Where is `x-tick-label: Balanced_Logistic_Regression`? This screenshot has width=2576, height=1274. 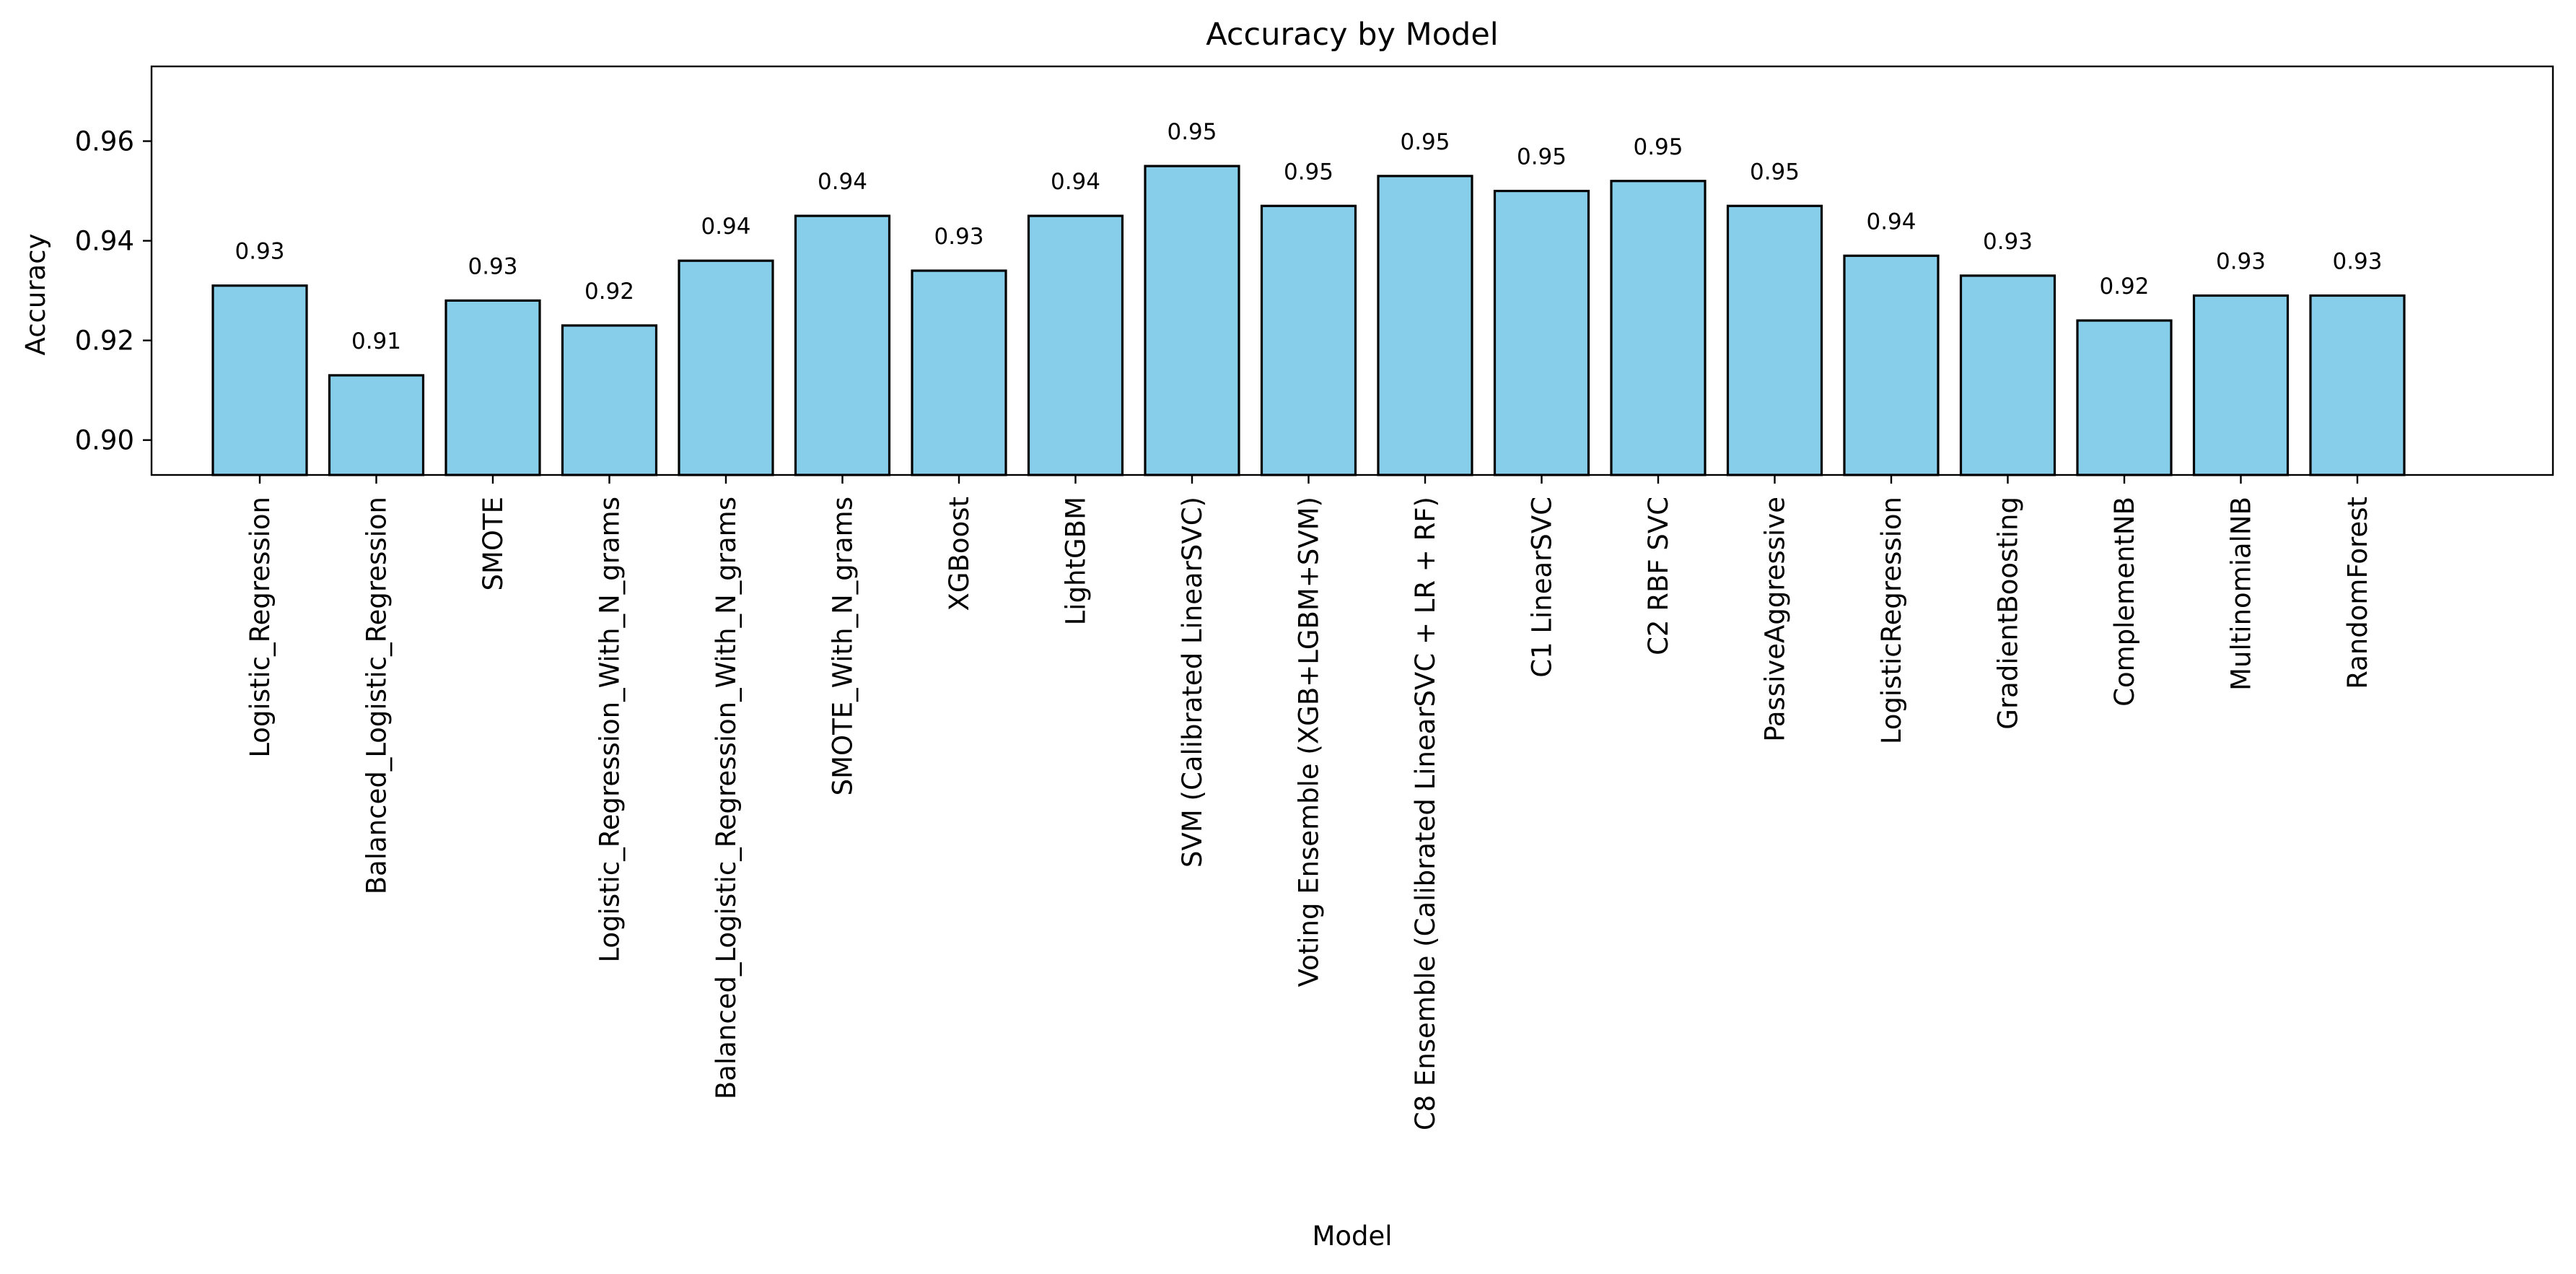
x-tick-label: Balanced_Logistic_Regression is located at coordinates (377, 695).